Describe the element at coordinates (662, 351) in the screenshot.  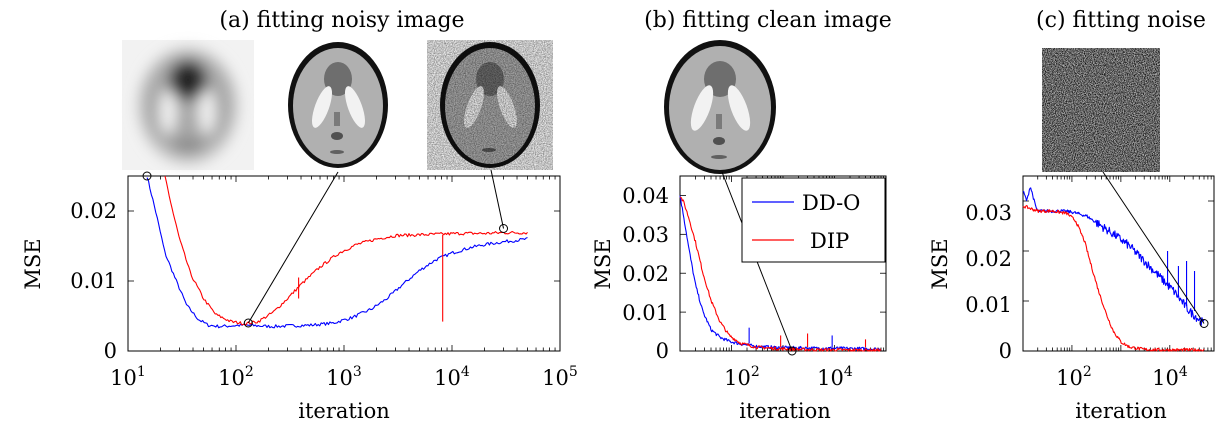
I see `panel-b-ytick-0: 0` at that location.